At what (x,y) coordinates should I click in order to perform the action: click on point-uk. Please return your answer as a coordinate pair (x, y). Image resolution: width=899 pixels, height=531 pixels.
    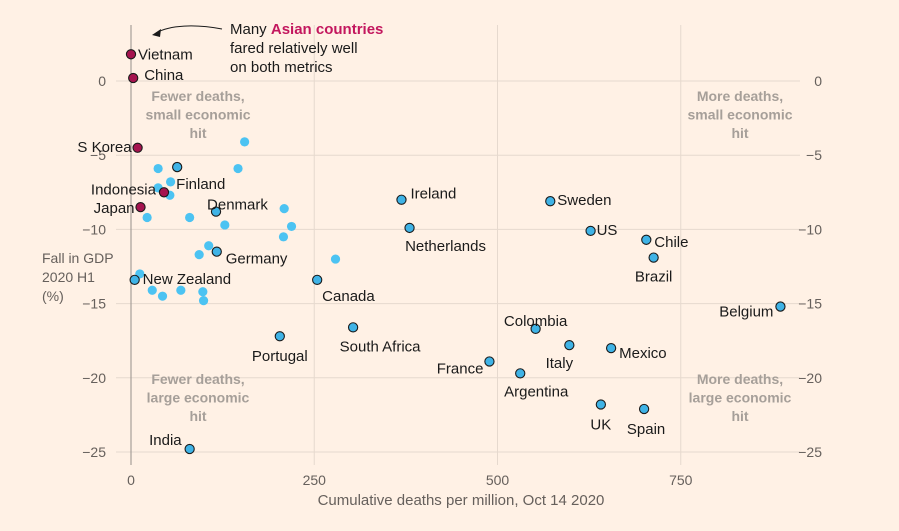
    Looking at the image, I should click on (601, 404).